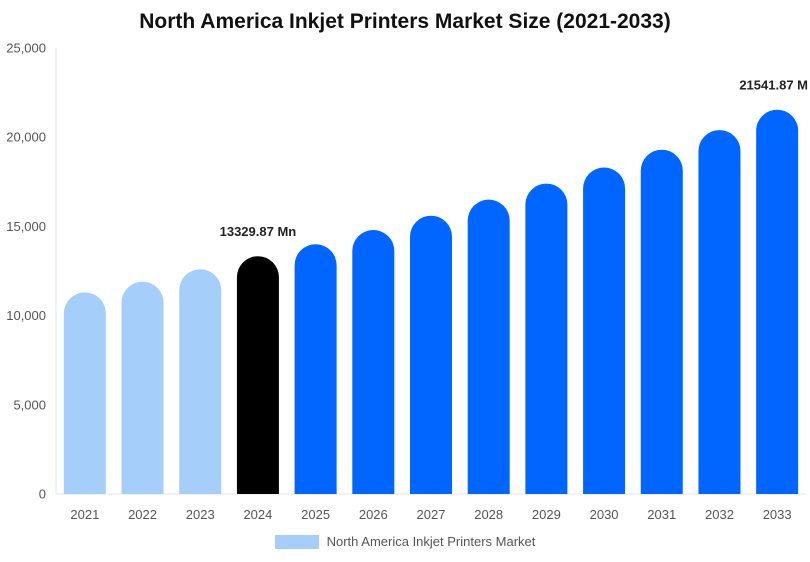 The width and height of the screenshot is (810, 562). What do you see at coordinates (258, 231) in the screenshot?
I see `data-label-2024: 13329.87 Mn` at bounding box center [258, 231].